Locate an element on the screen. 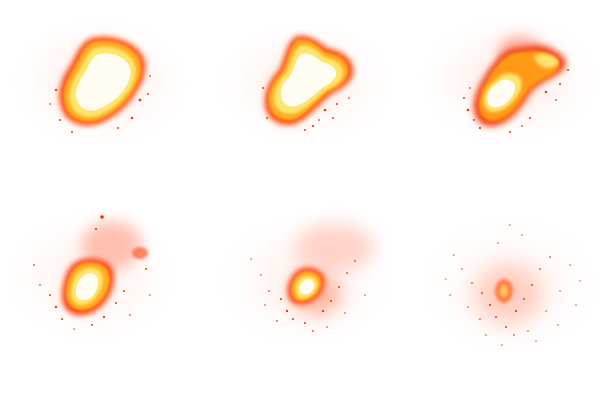 The width and height of the screenshot is (615, 410). explosion-frame-2-graphic is located at coordinates (305, 84).